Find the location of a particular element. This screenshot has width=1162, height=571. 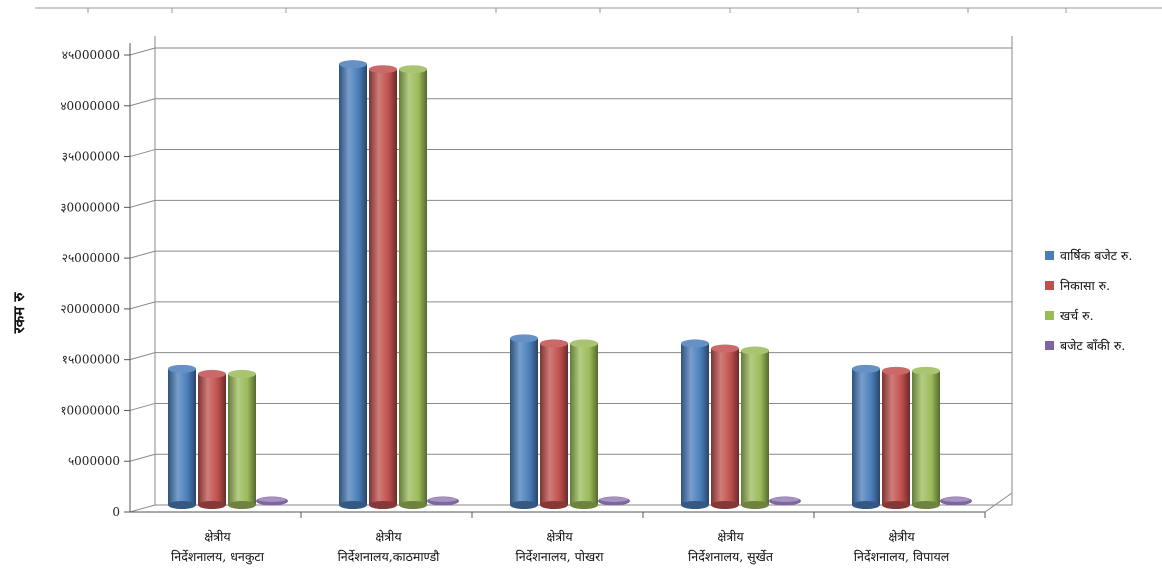

y-tick-label: २0000000 is located at coordinates (90, 309).